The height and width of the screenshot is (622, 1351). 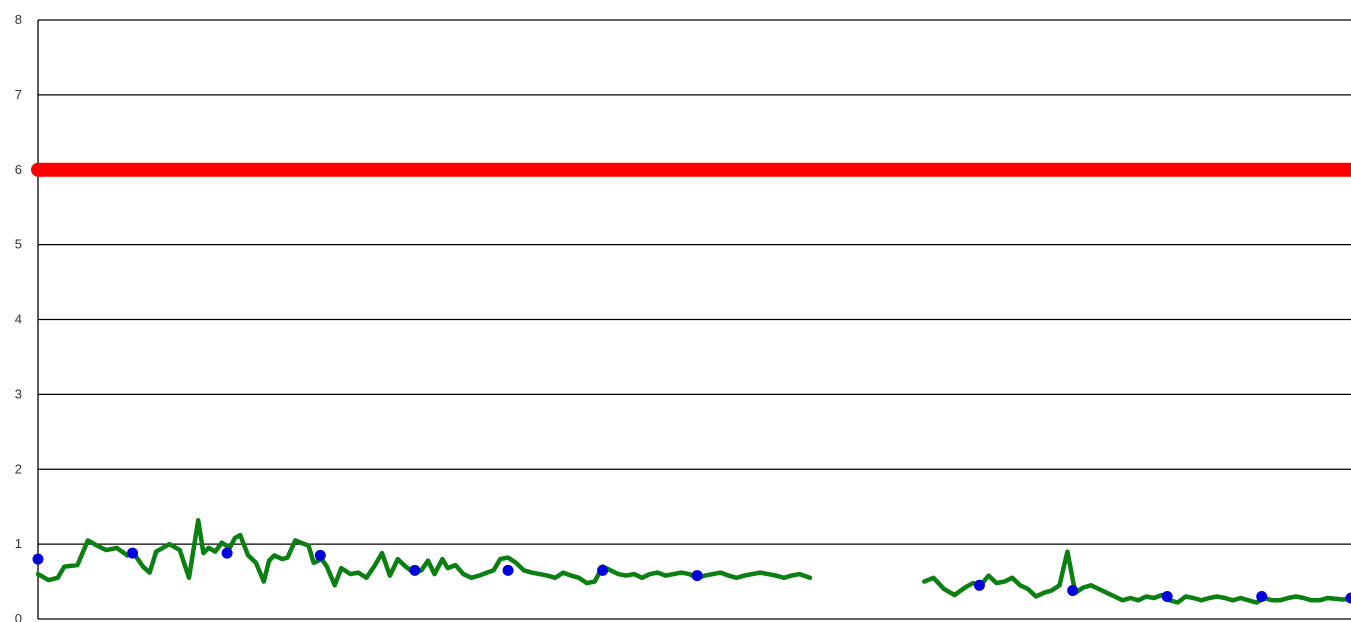 I want to click on y-tick-label: 5, so click(x=18, y=244).